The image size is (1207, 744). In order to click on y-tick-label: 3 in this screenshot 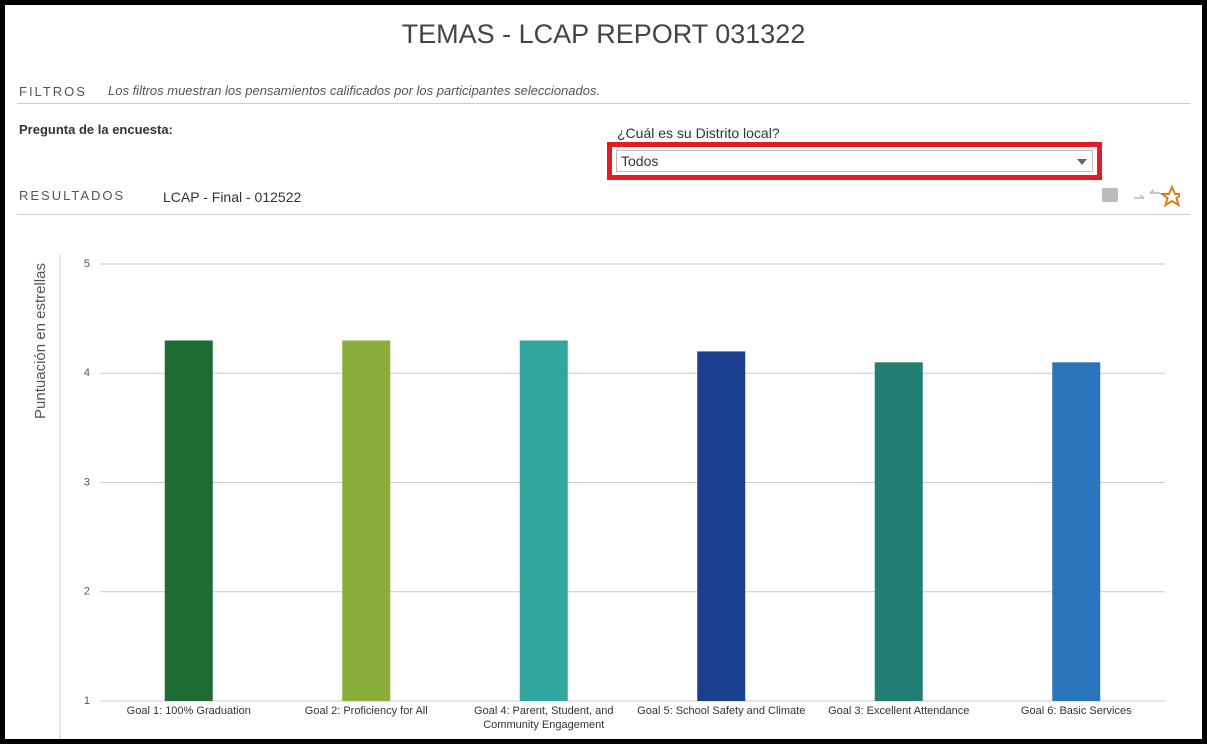, I will do `click(87, 482)`.